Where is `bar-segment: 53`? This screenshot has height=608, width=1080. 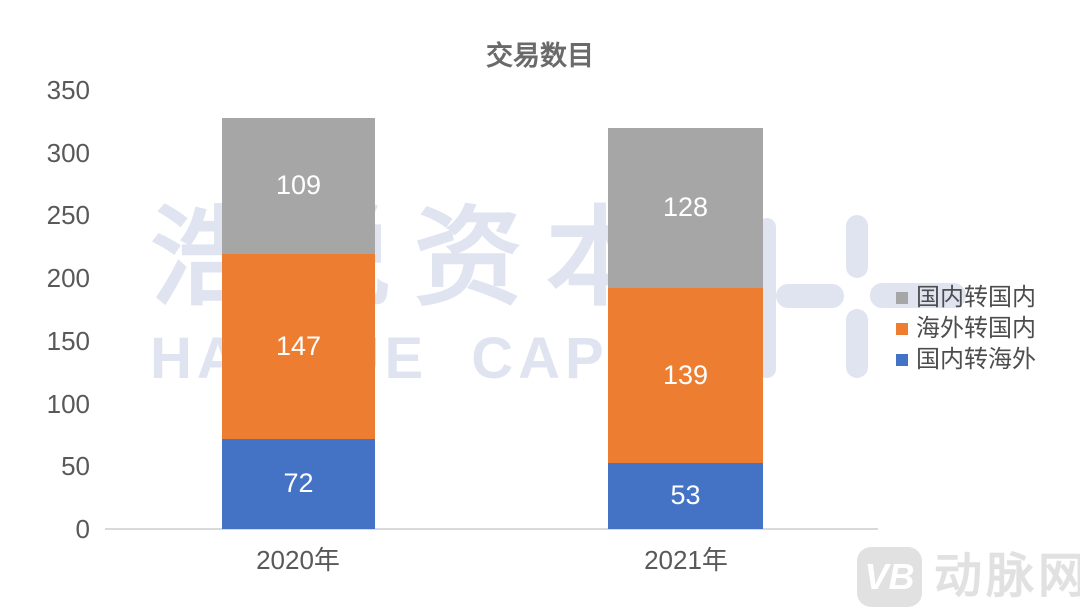 bar-segment: 53 is located at coordinates (685, 495).